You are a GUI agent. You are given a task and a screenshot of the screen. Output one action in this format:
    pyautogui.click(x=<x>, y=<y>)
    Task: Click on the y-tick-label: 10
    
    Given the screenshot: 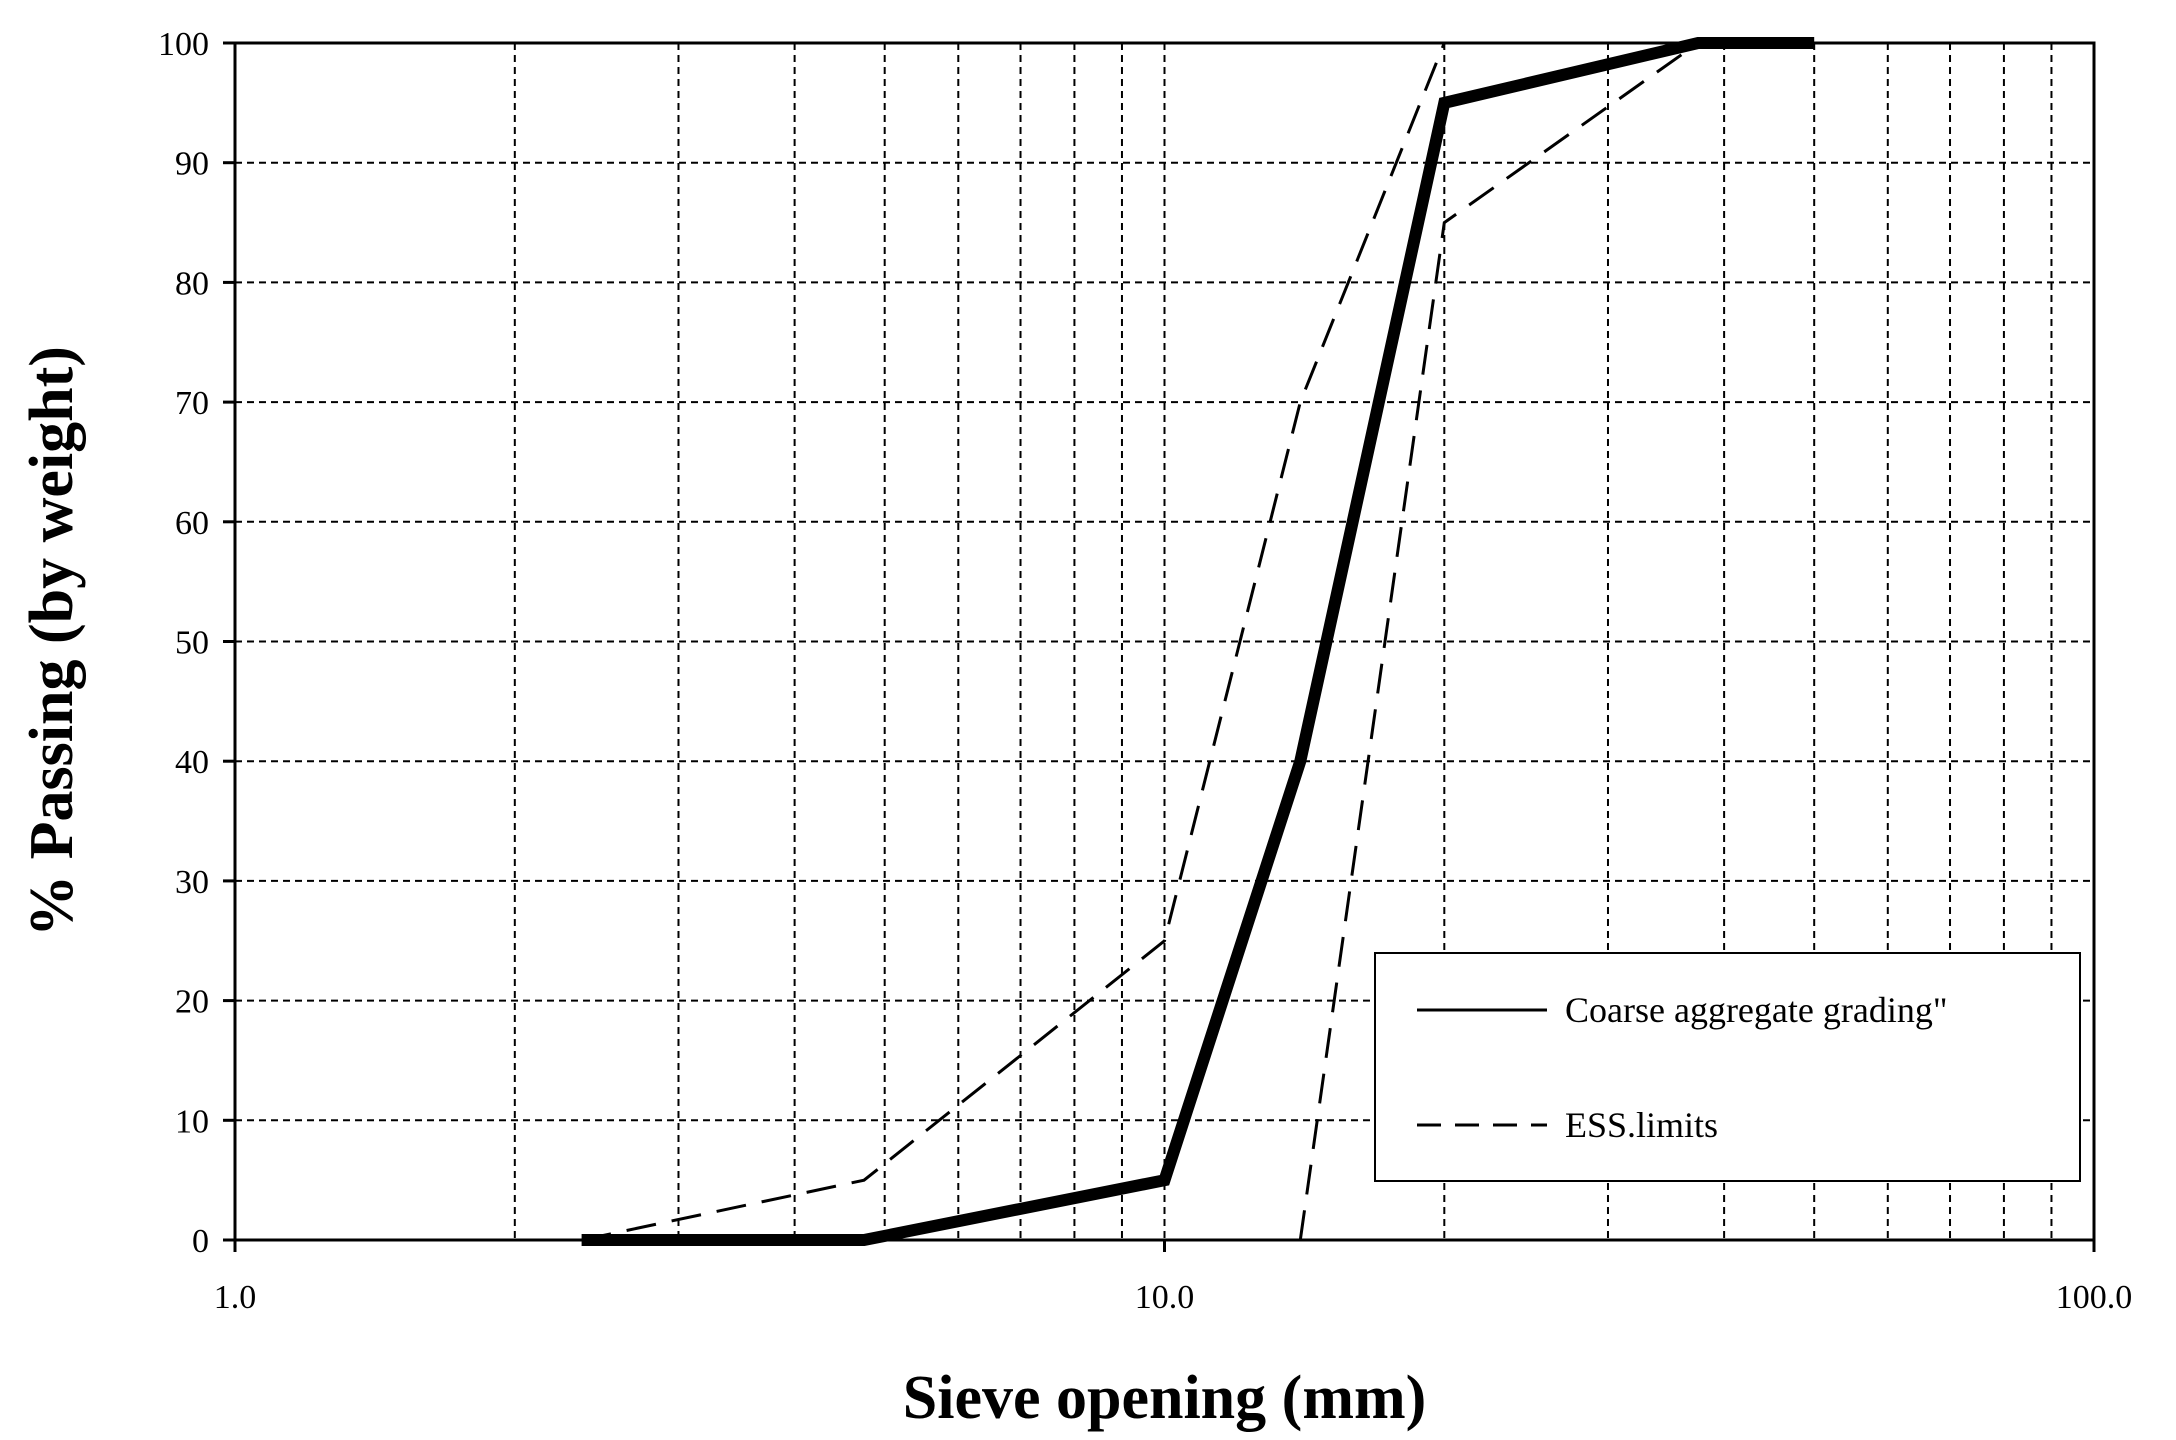 What is the action you would take?
    pyautogui.click(x=192, y=1121)
    